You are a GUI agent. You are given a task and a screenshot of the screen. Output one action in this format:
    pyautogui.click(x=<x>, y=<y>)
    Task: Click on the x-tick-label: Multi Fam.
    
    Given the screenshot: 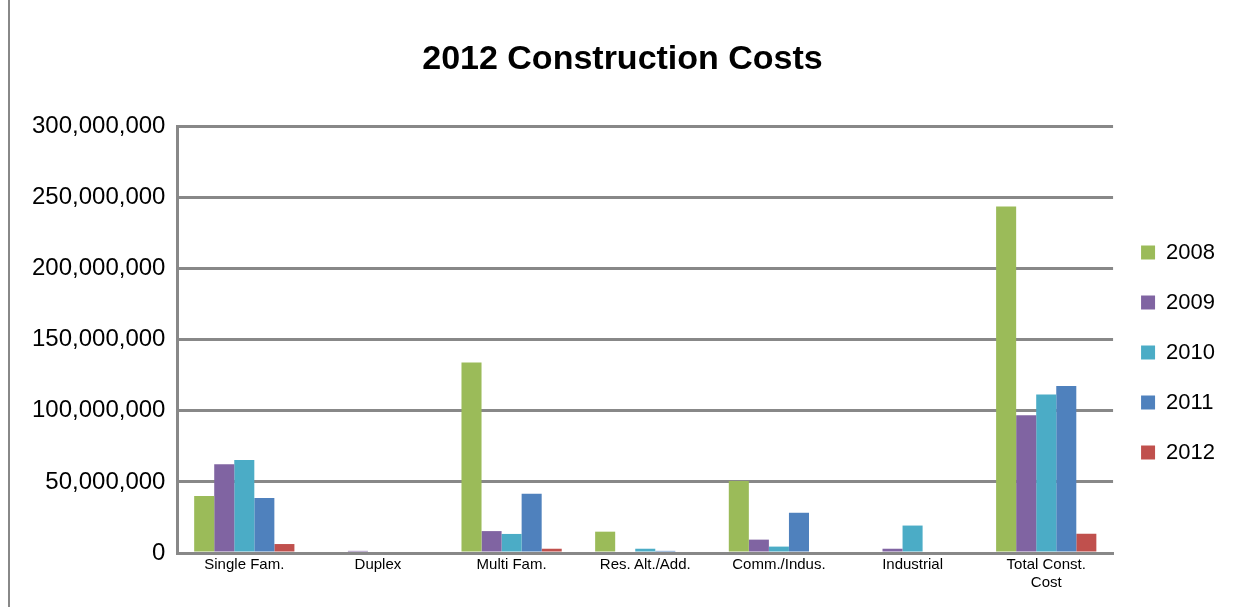 What is the action you would take?
    pyautogui.click(x=511, y=564)
    